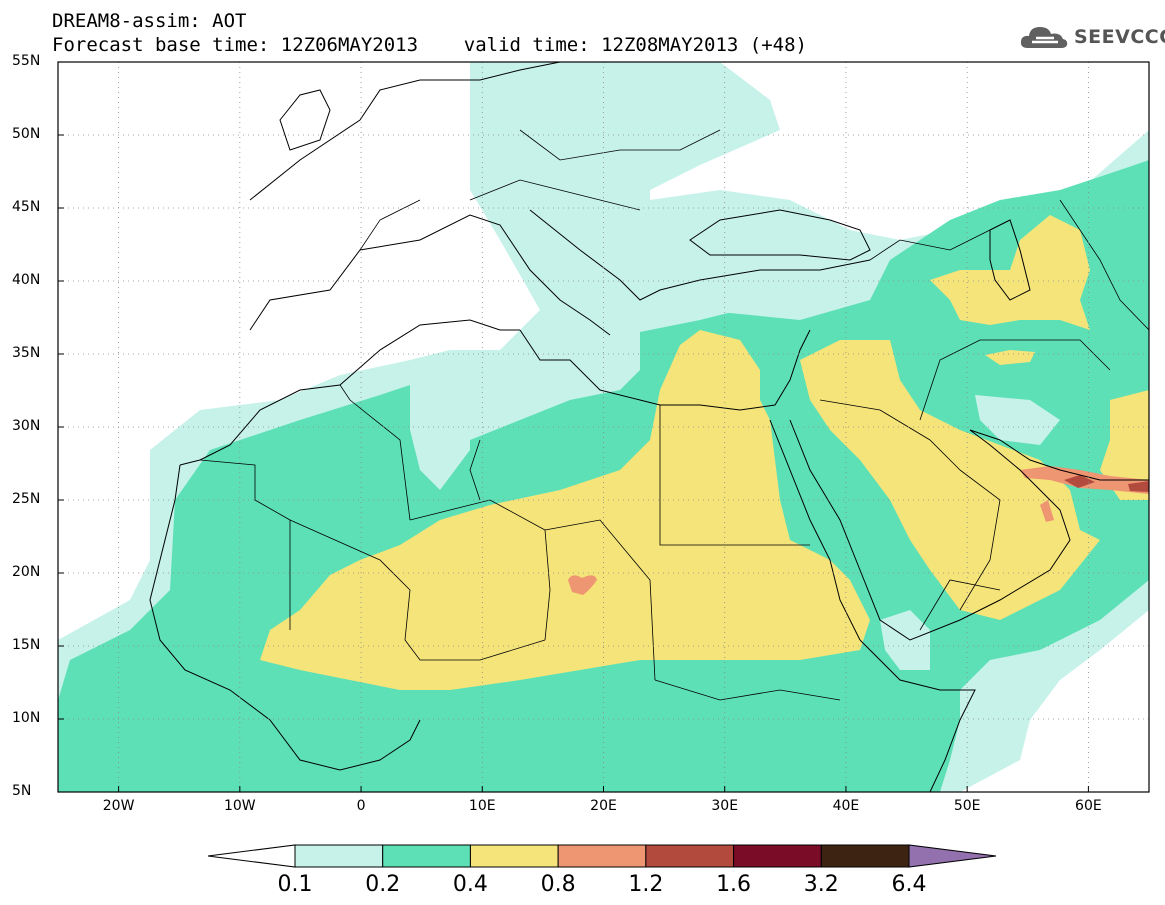 The height and width of the screenshot is (905, 1165). I want to click on lat-tick-label: 15N, so click(26, 645).